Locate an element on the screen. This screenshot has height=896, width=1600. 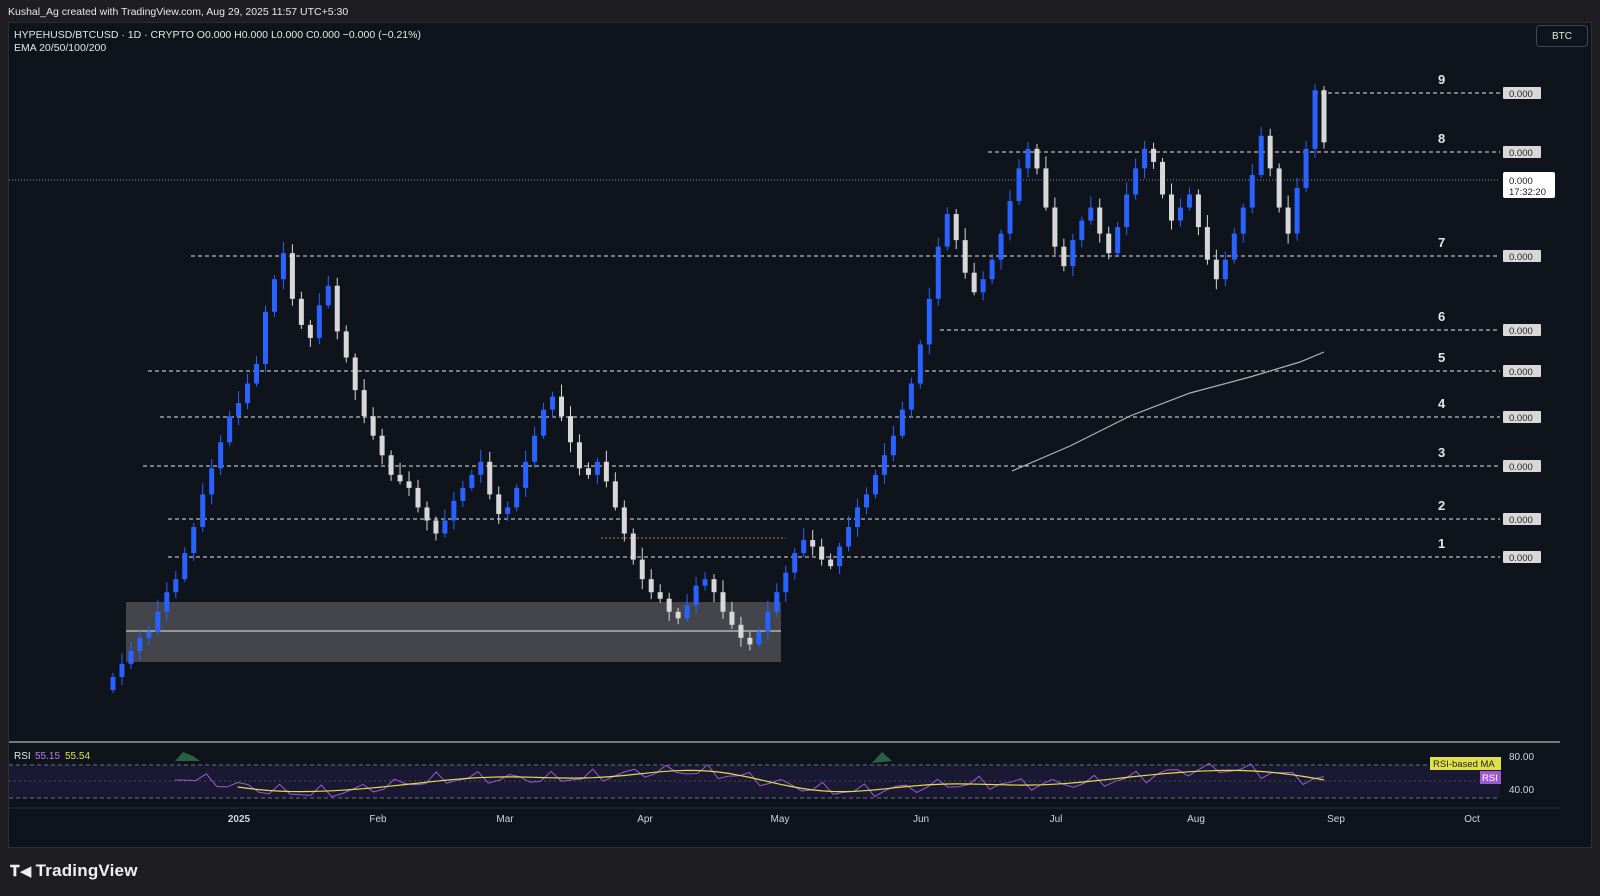
time-tick-label: Mar is located at coordinates (505, 819).